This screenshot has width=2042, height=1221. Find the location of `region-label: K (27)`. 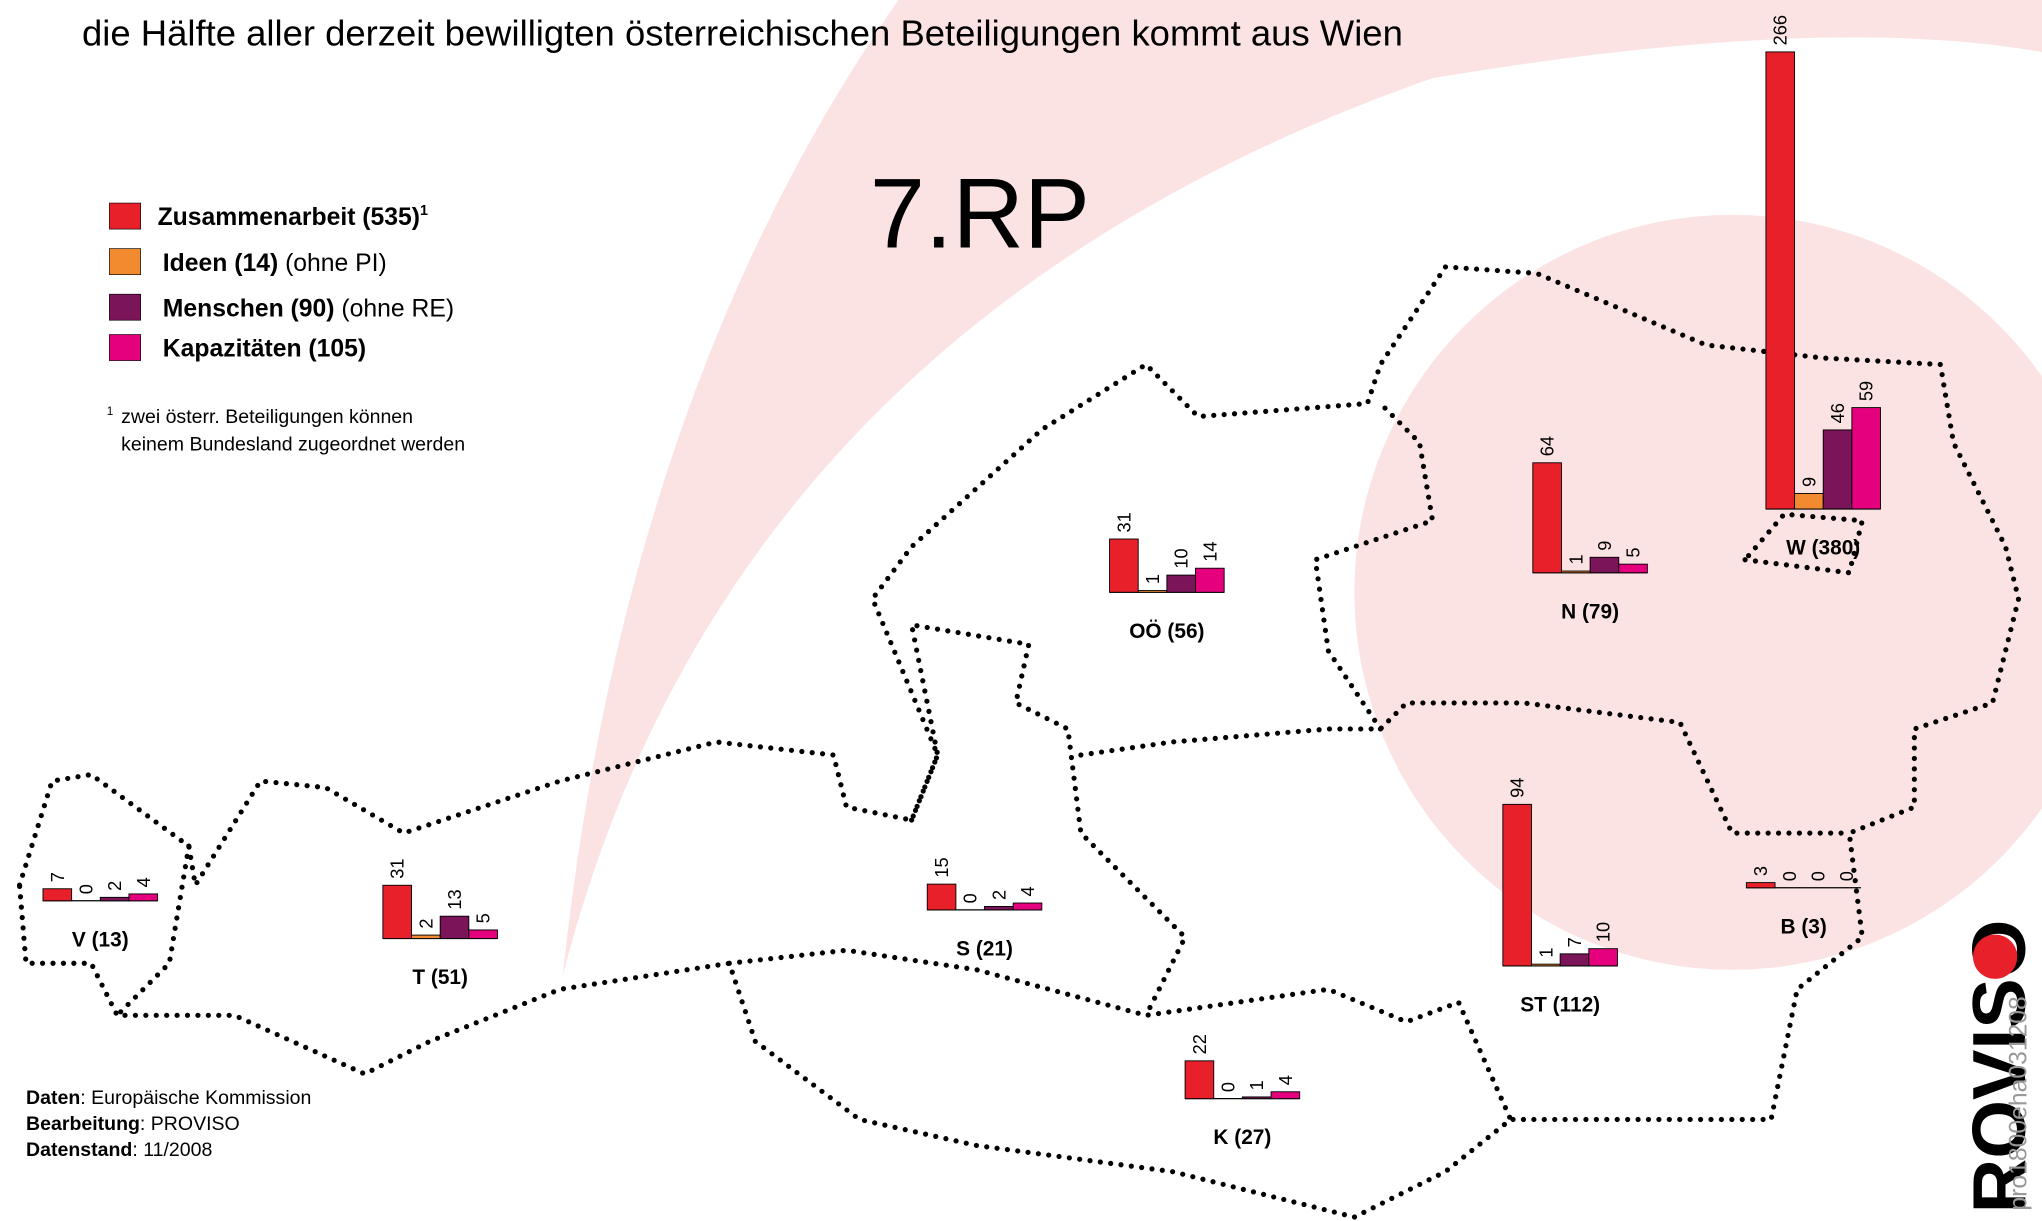

region-label: K (27) is located at coordinates (1242, 1137).